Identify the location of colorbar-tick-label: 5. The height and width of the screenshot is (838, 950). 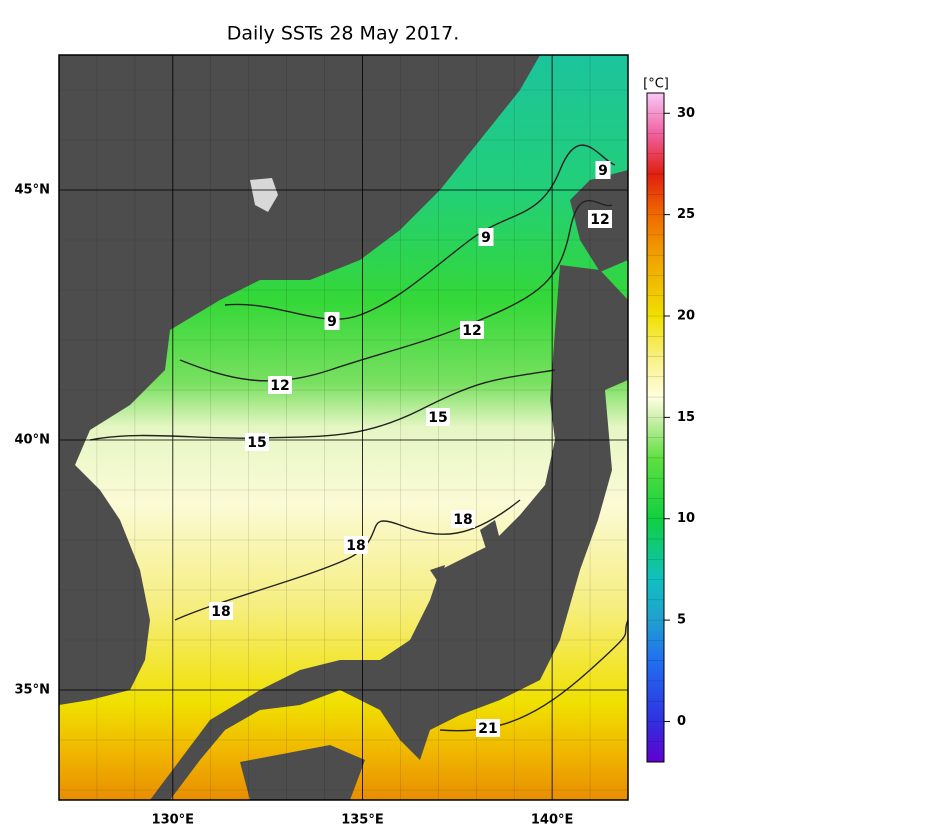
(681, 620).